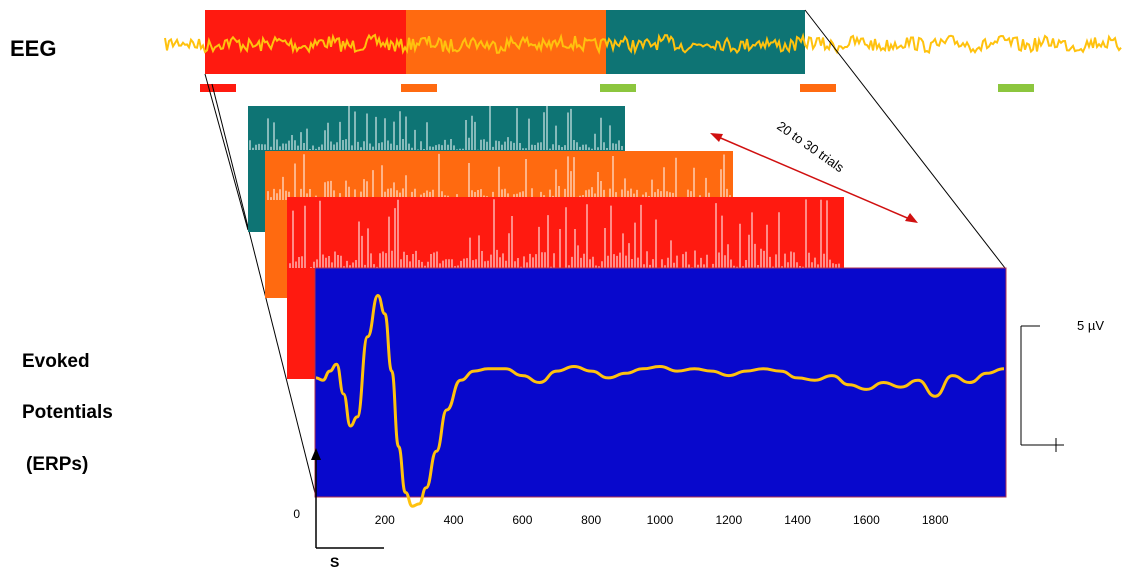  Describe the element at coordinates (454, 520) in the screenshot. I see `x-tick-label: 400` at that location.